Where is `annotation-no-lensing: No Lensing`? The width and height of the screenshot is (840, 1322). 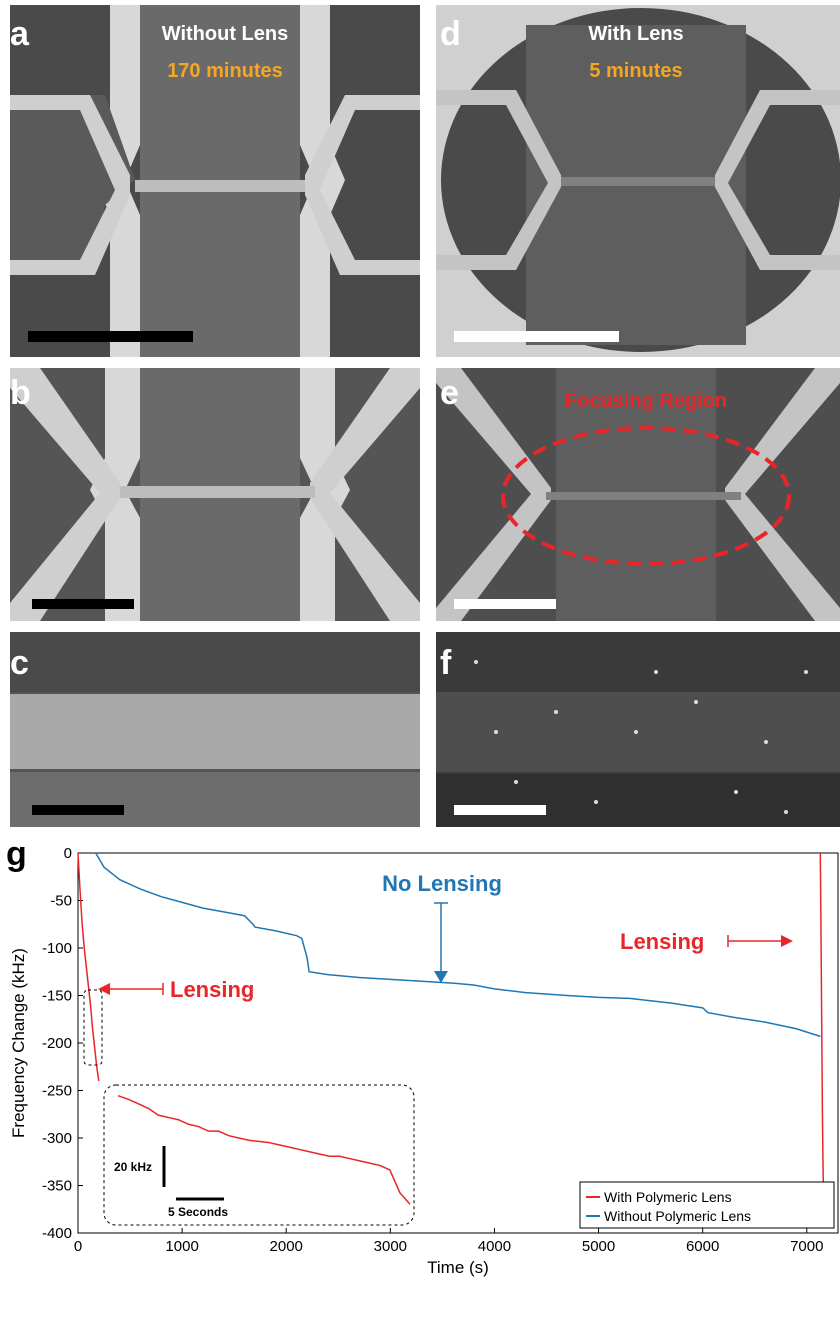
annotation-no-lensing: No Lensing is located at coordinates (442, 883).